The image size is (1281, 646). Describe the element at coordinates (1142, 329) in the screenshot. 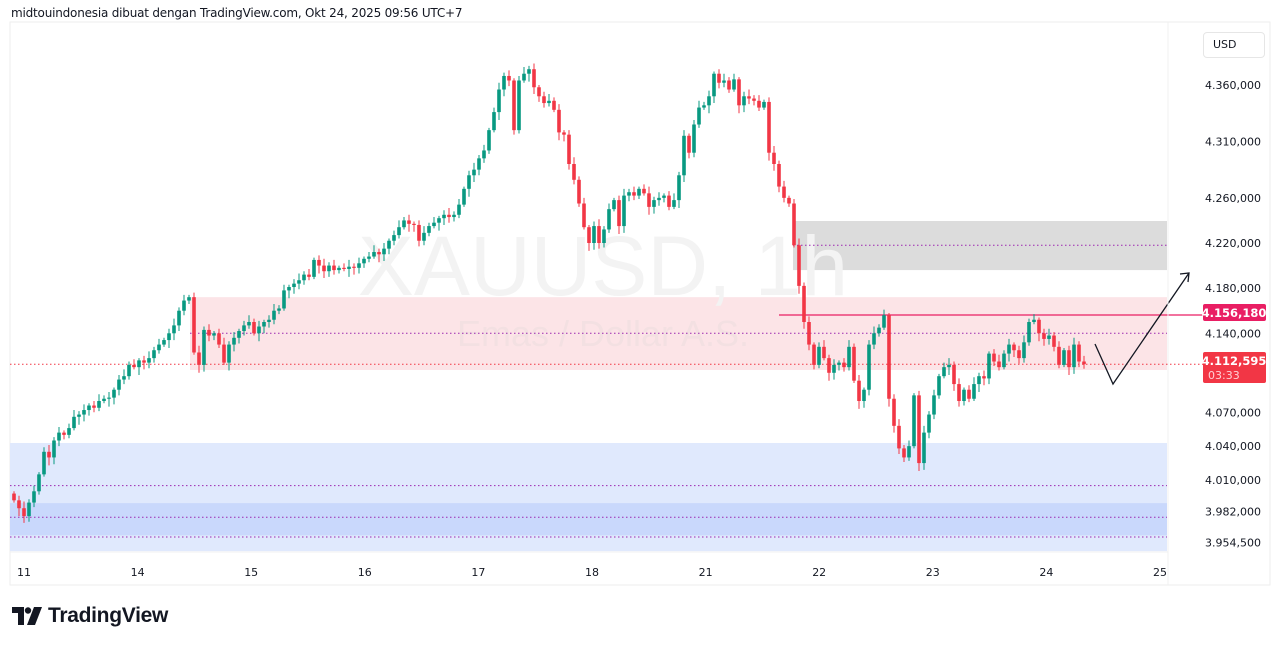

I see `projection-arrow` at that location.